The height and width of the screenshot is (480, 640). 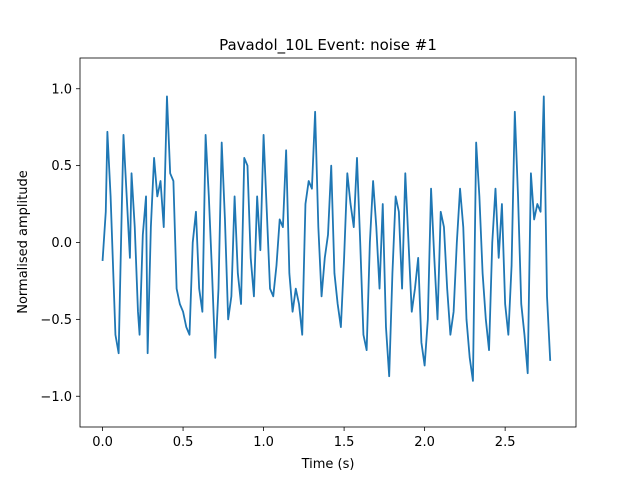 What do you see at coordinates (424, 442) in the screenshot?
I see `x-tick-label: 2.0` at bounding box center [424, 442].